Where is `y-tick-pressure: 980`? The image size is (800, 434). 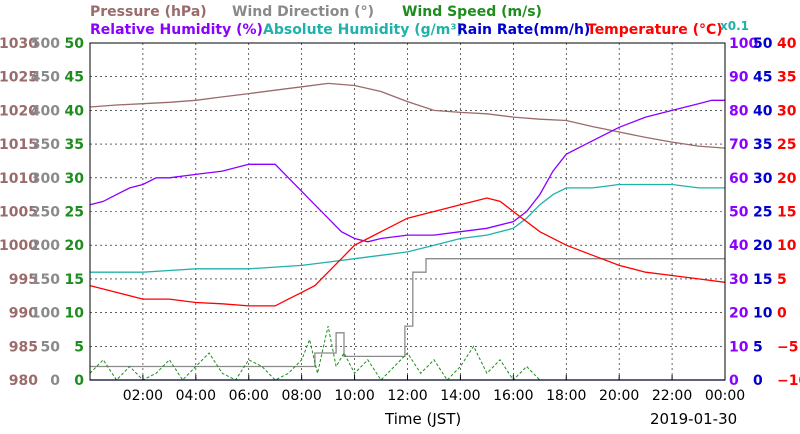 y-tick-pressure: 980 is located at coordinates (23, 381).